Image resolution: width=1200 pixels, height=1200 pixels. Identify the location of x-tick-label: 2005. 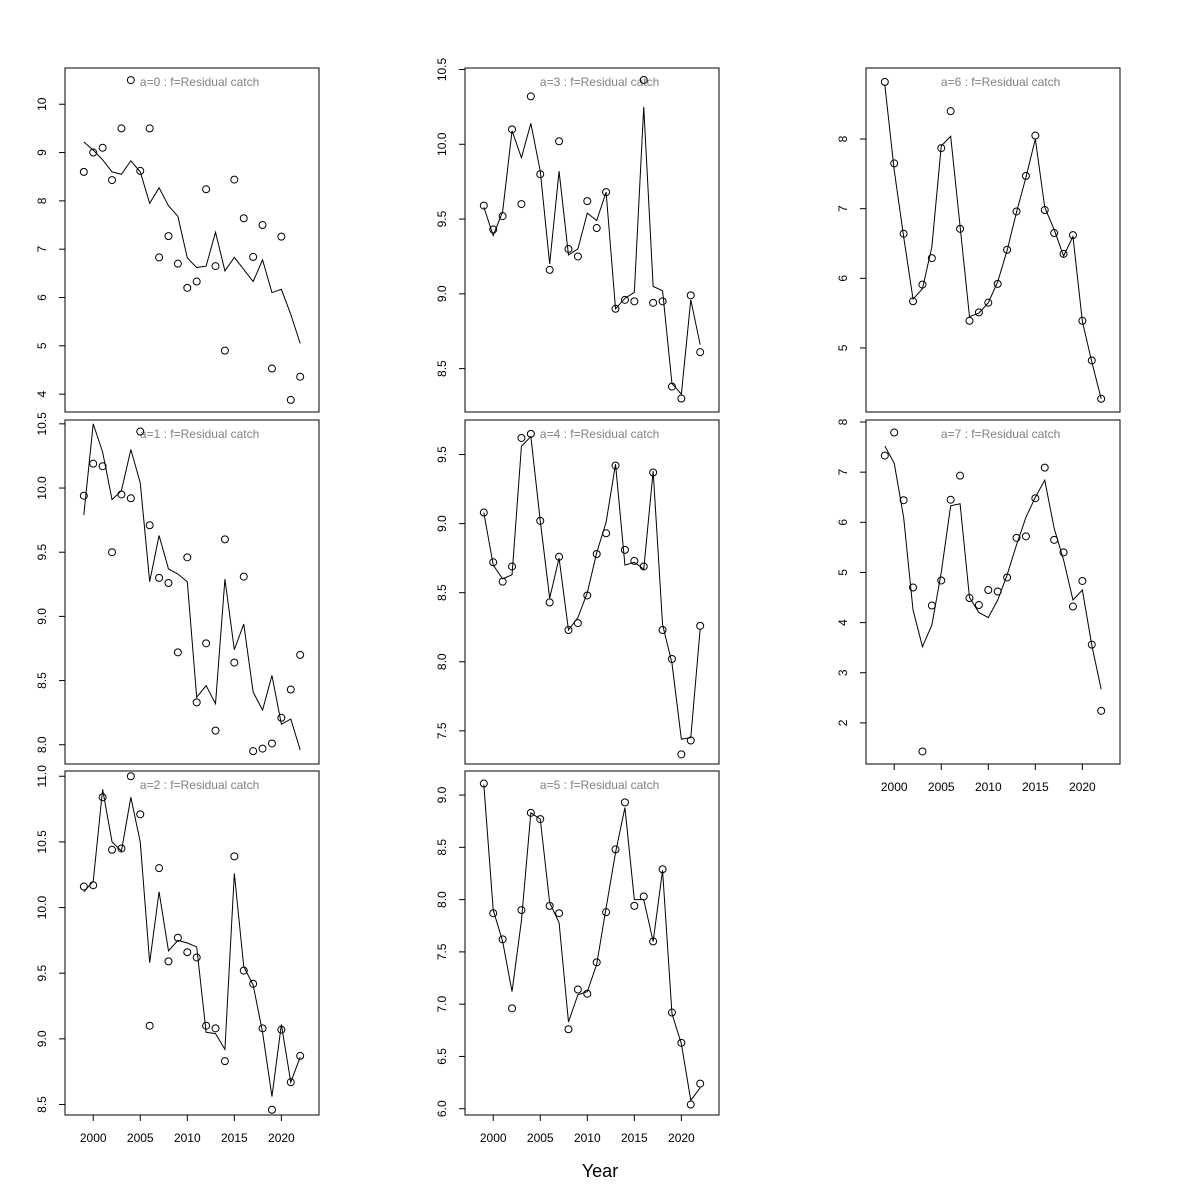
(540, 1138).